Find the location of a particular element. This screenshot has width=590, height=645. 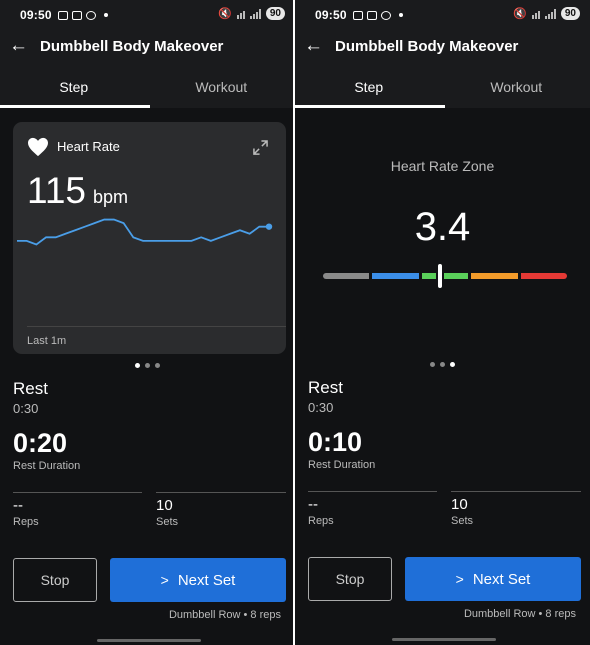

heart-rate-line is located at coordinates (143, 232).